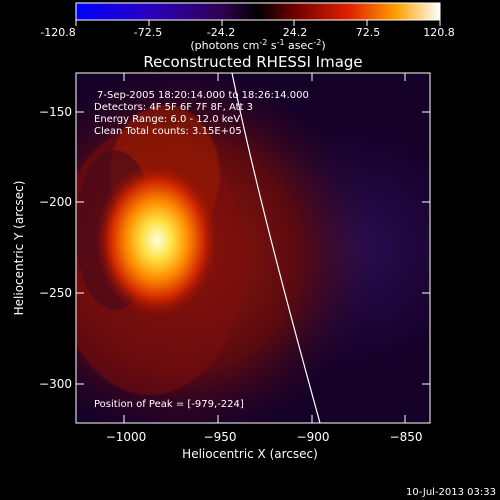 The width and height of the screenshot is (500, 500). I want to click on colorbar-tick-label: 72.5, so click(368, 32).